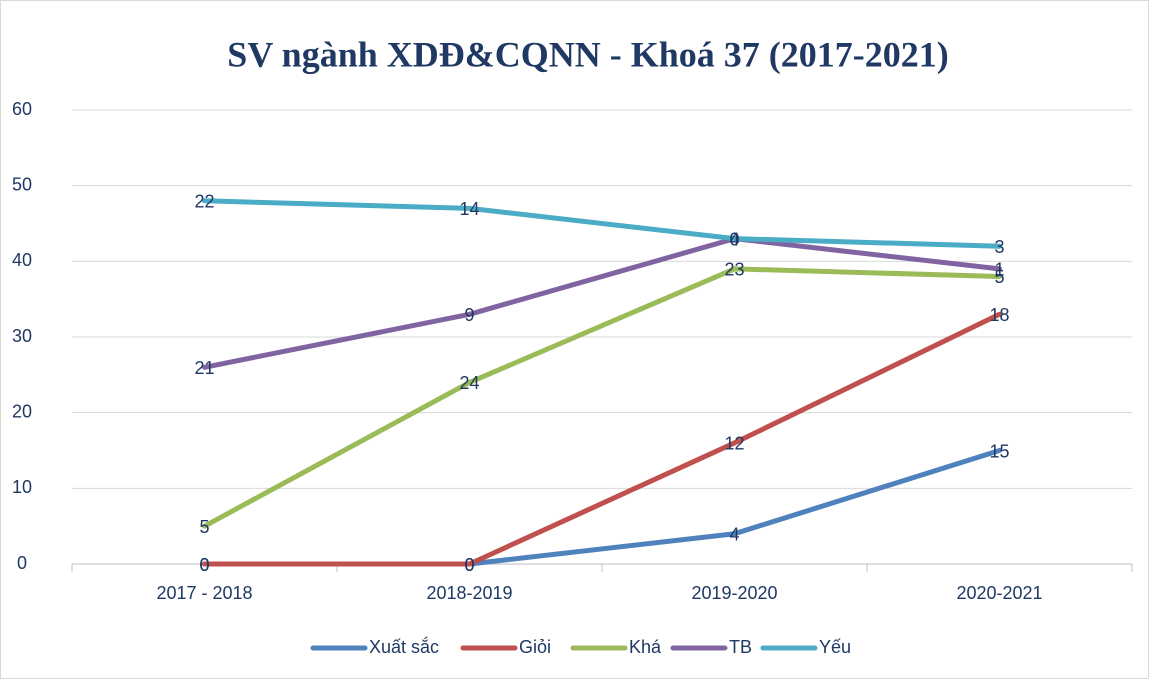 Image resolution: width=1149 pixels, height=679 pixels. I want to click on data-label: 9, so click(469, 315).